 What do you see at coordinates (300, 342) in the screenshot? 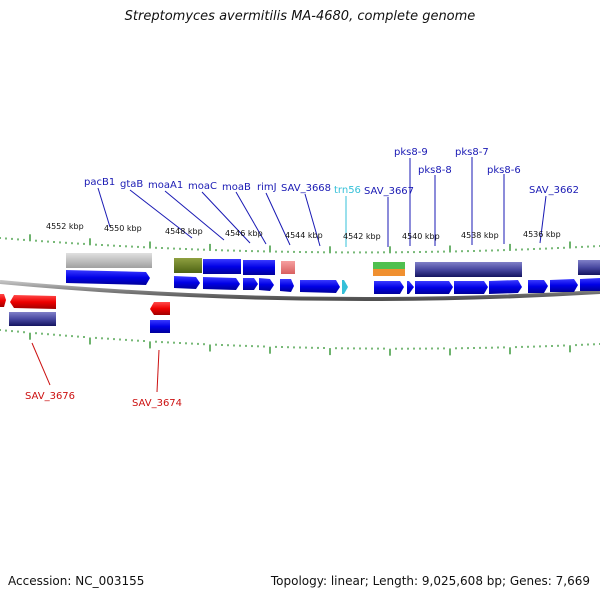
I see `lower-ticks` at bounding box center [300, 342].